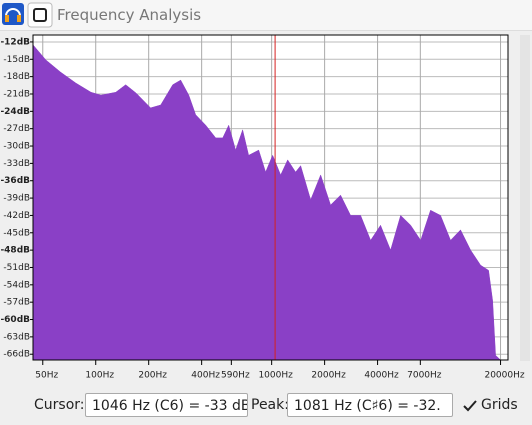 This screenshot has width=532, height=425. I want to click on y-tick-label: -48dB, so click(15, 251).